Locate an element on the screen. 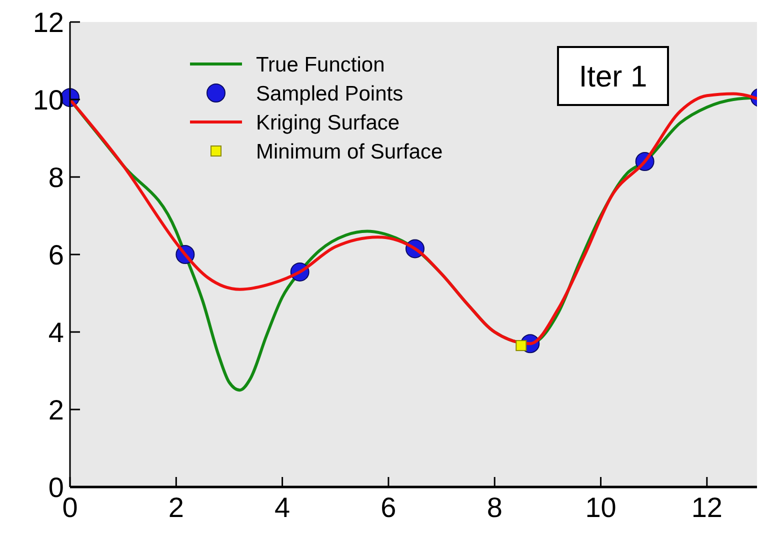  y-tick-label: 10 is located at coordinates (48, 100).